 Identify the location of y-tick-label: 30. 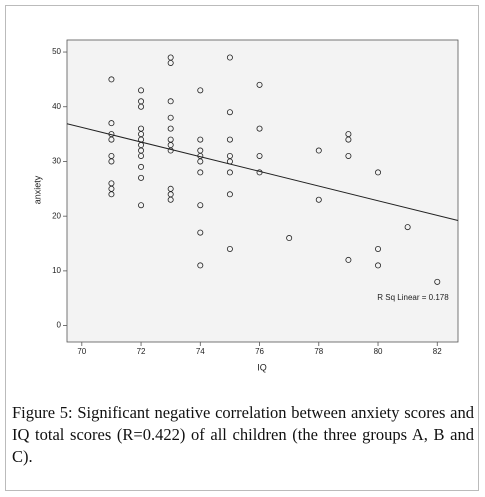
(56, 161).